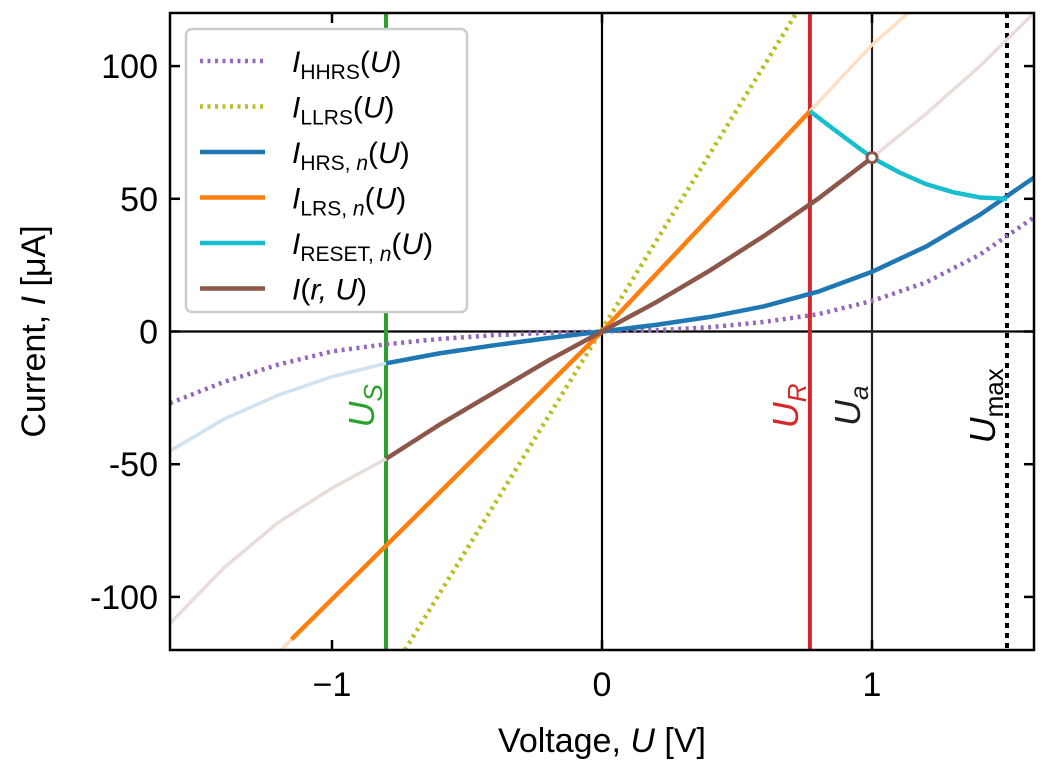 The width and height of the screenshot is (1046, 774). What do you see at coordinates (602, 741) in the screenshot?
I see `x-axis-title: Voltage, U [V]` at bounding box center [602, 741].